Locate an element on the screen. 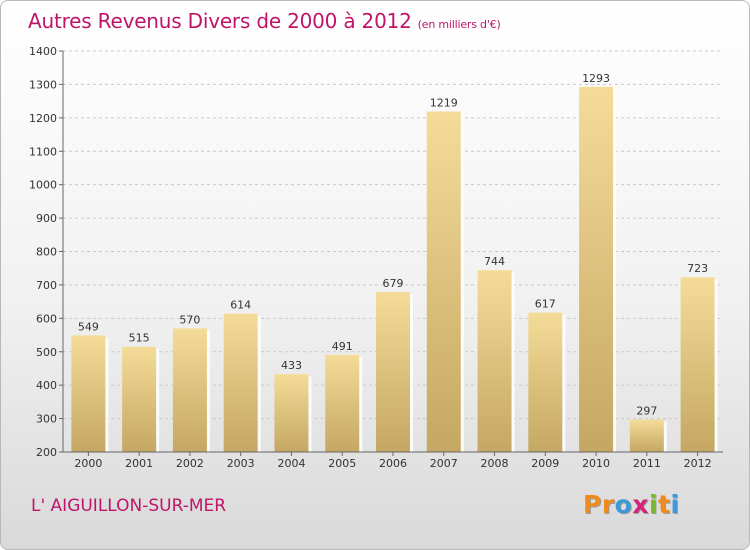 This screenshot has height=550, width=750. x-tick-label: 2004 is located at coordinates (291, 463).